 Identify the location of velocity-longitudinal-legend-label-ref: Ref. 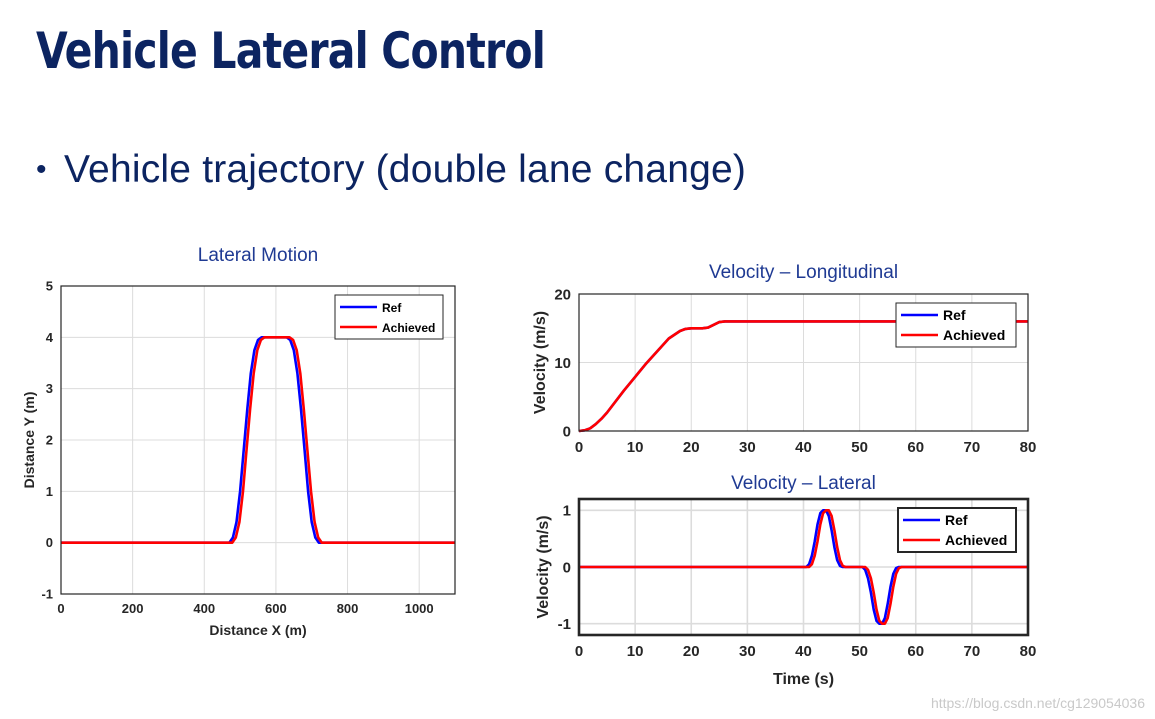
(954, 315).